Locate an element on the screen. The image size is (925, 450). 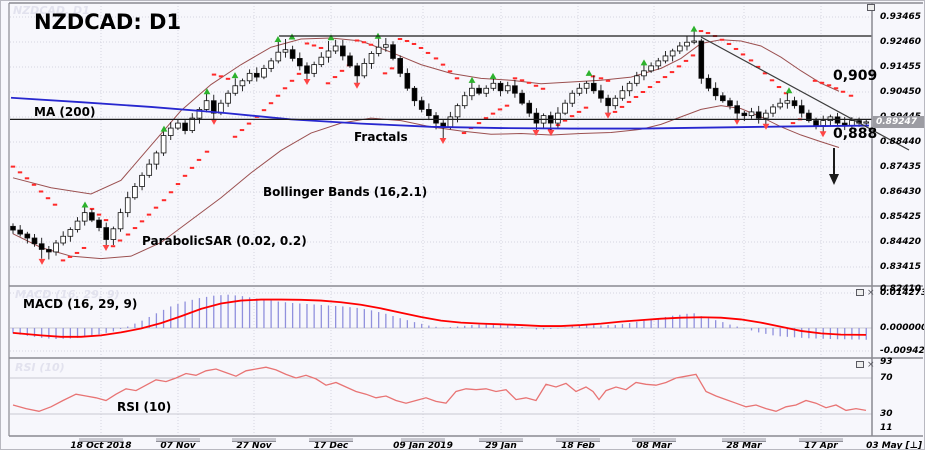
date-label: 09 Jan 2019 is located at coordinates (423, 445).